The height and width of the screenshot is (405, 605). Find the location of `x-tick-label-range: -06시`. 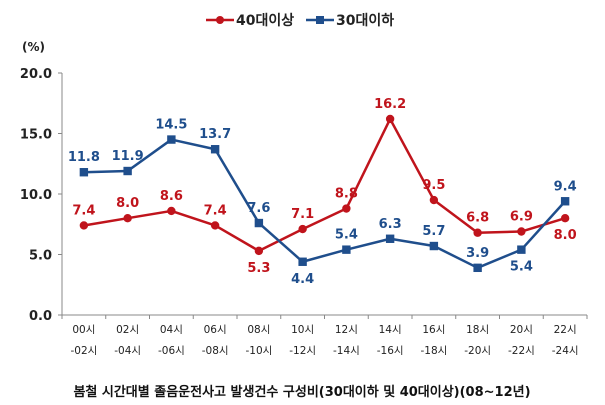

x-tick-label-range: -06시 is located at coordinates (171, 351).